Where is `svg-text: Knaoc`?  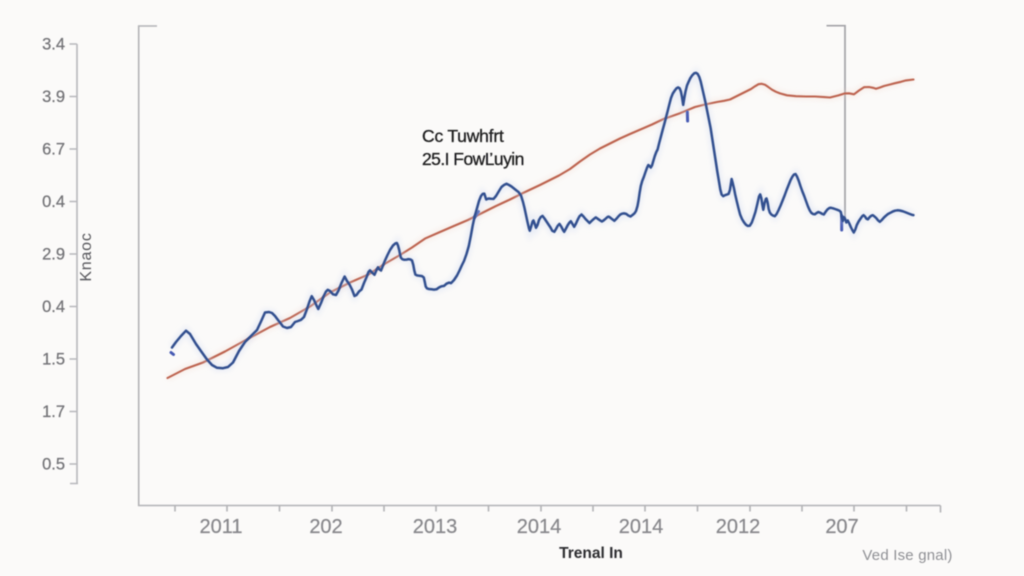
svg-text: Knaoc is located at coordinates (86, 256).